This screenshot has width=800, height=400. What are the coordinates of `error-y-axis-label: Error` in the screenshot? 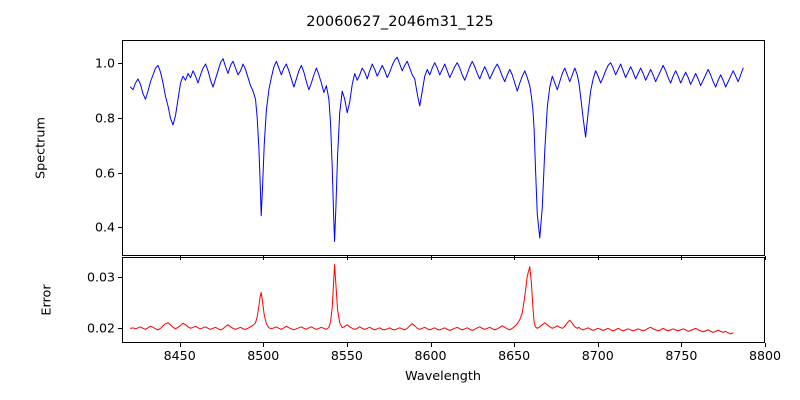 It's located at (47, 300).